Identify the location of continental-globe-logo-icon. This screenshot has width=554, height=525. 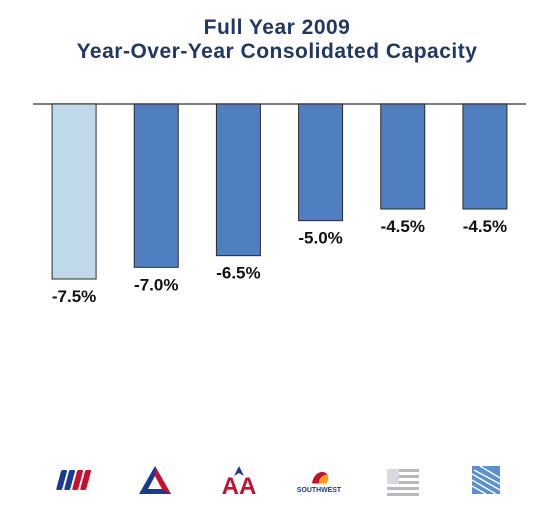
(486, 480).